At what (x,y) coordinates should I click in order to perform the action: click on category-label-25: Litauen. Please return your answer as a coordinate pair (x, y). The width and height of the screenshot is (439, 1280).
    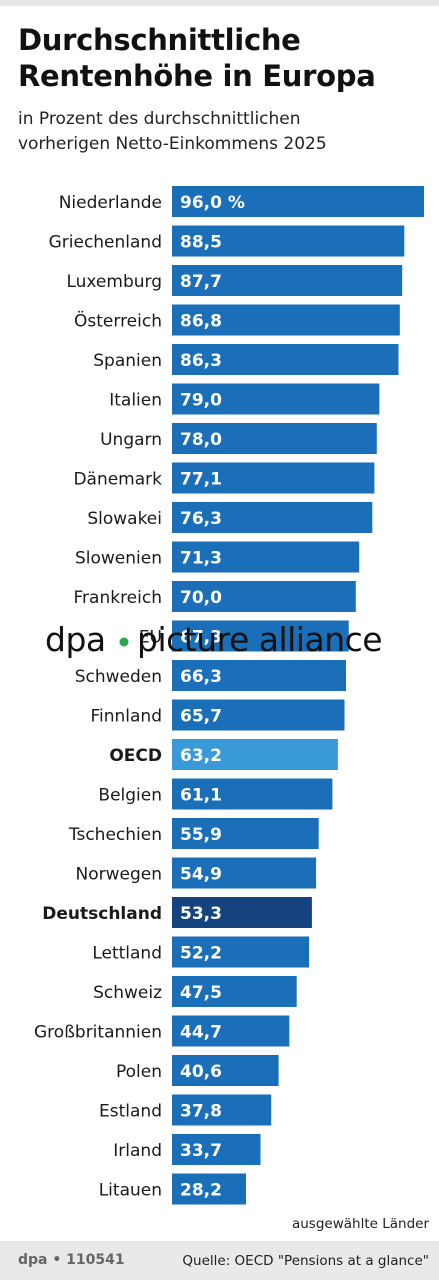
    Looking at the image, I should click on (130, 1191).